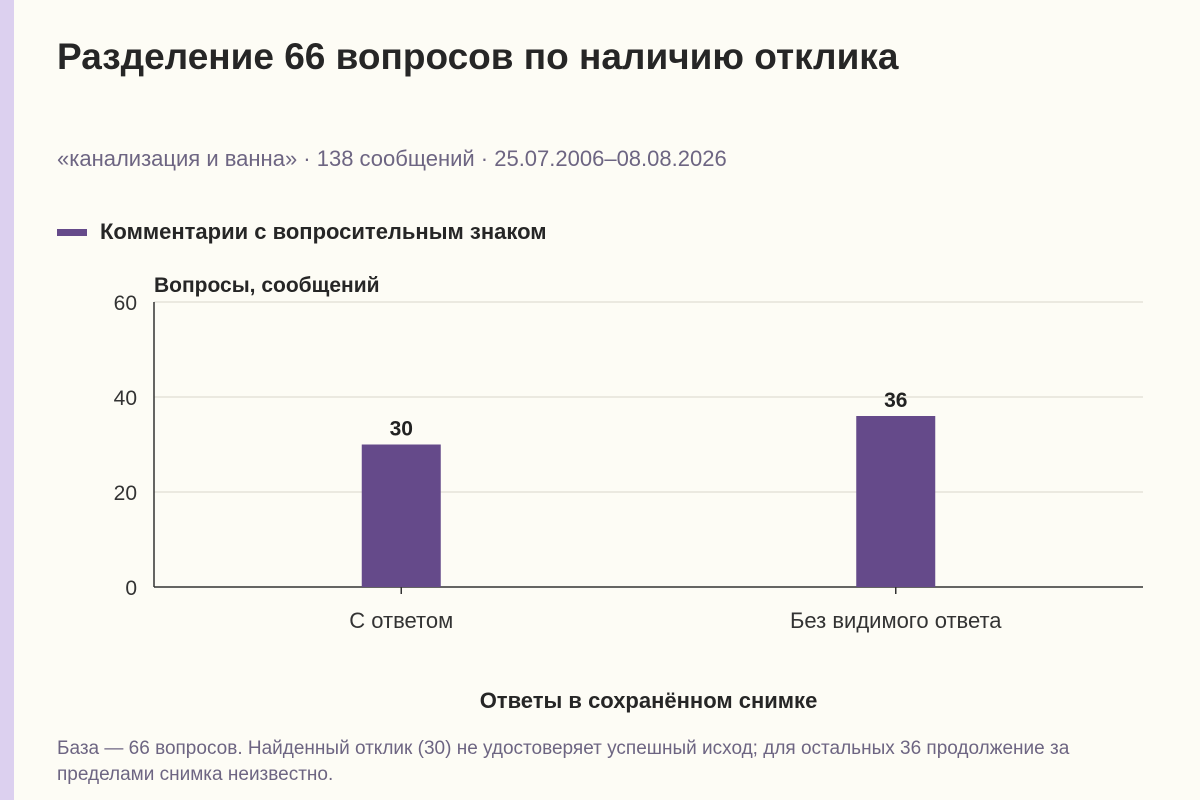  Describe the element at coordinates (896, 620) in the screenshot. I see `x-tick-label: Без видимого ответа` at that location.